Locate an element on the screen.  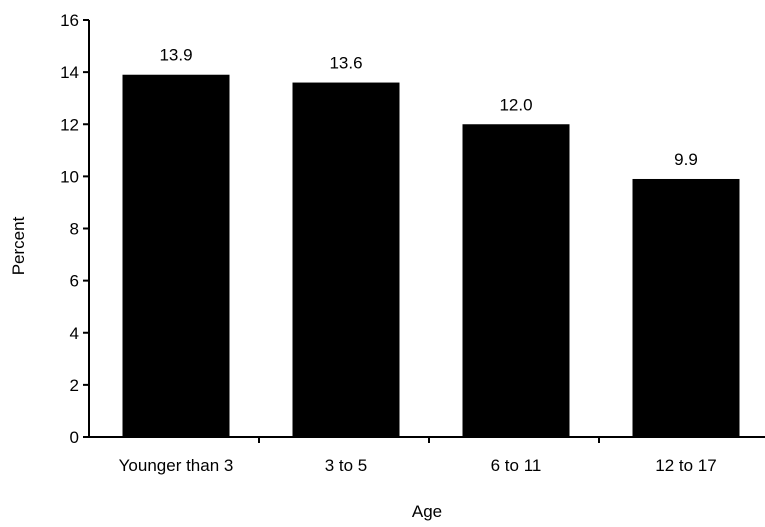
y-axis: 0 2 4 6 8 10 12 14 16 is located at coordinates (75, 229).